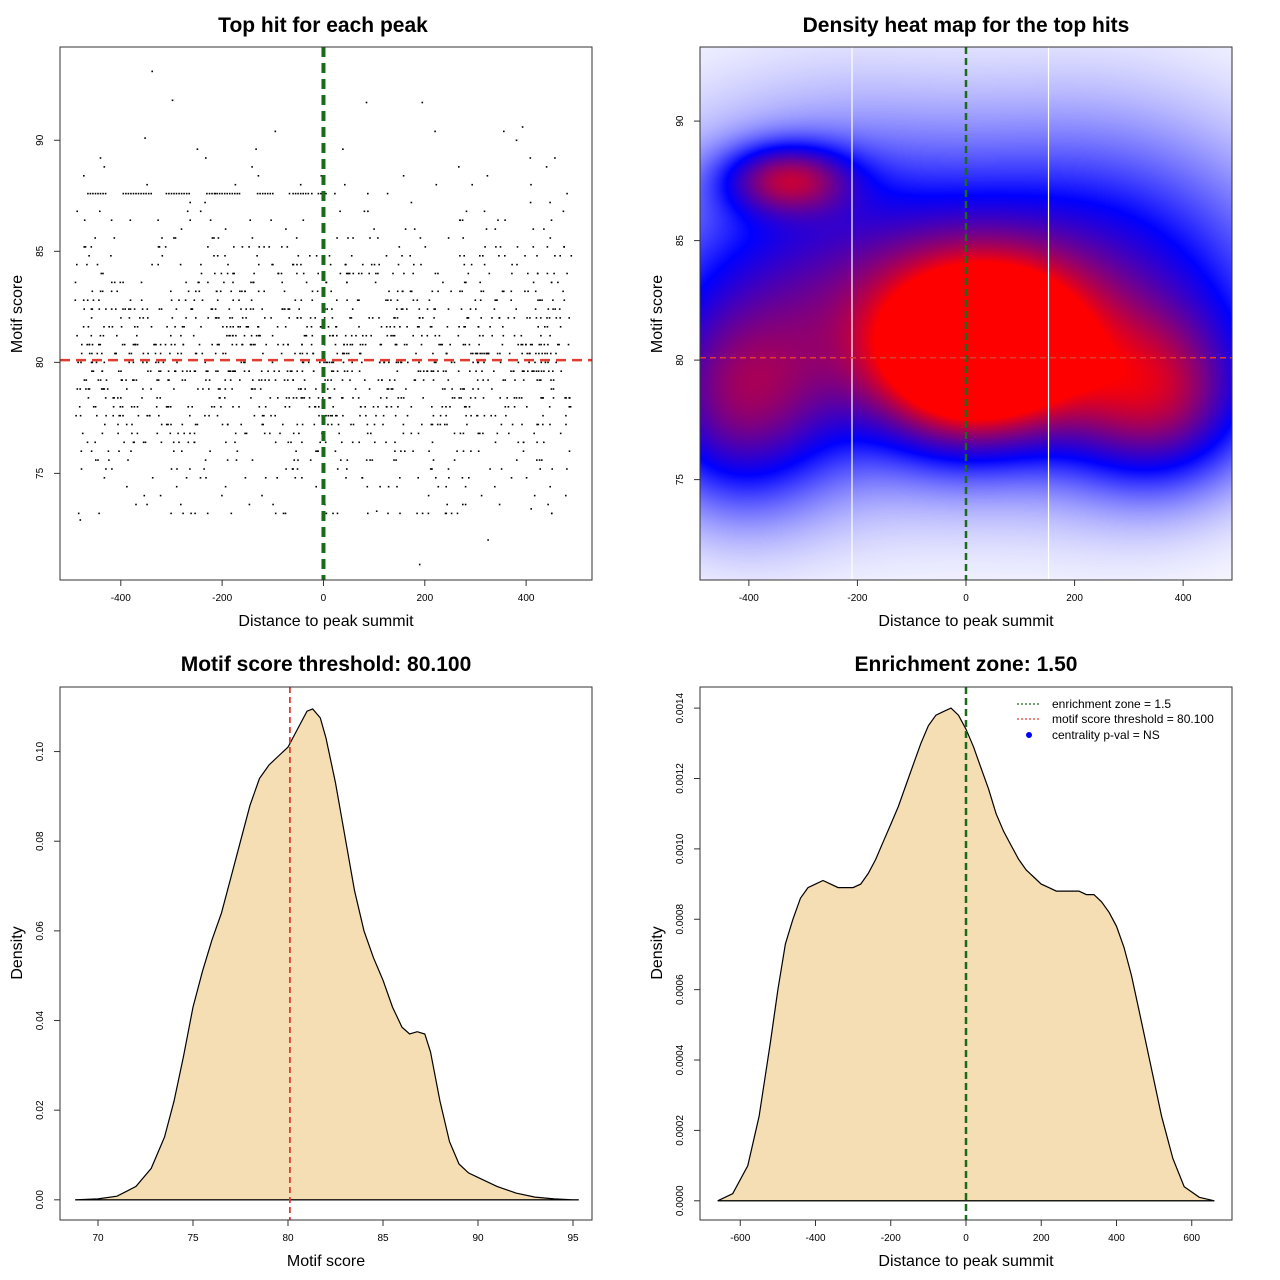  Describe the element at coordinates (40, 251) in the screenshot. I see `y-tick-label: 85` at that location.